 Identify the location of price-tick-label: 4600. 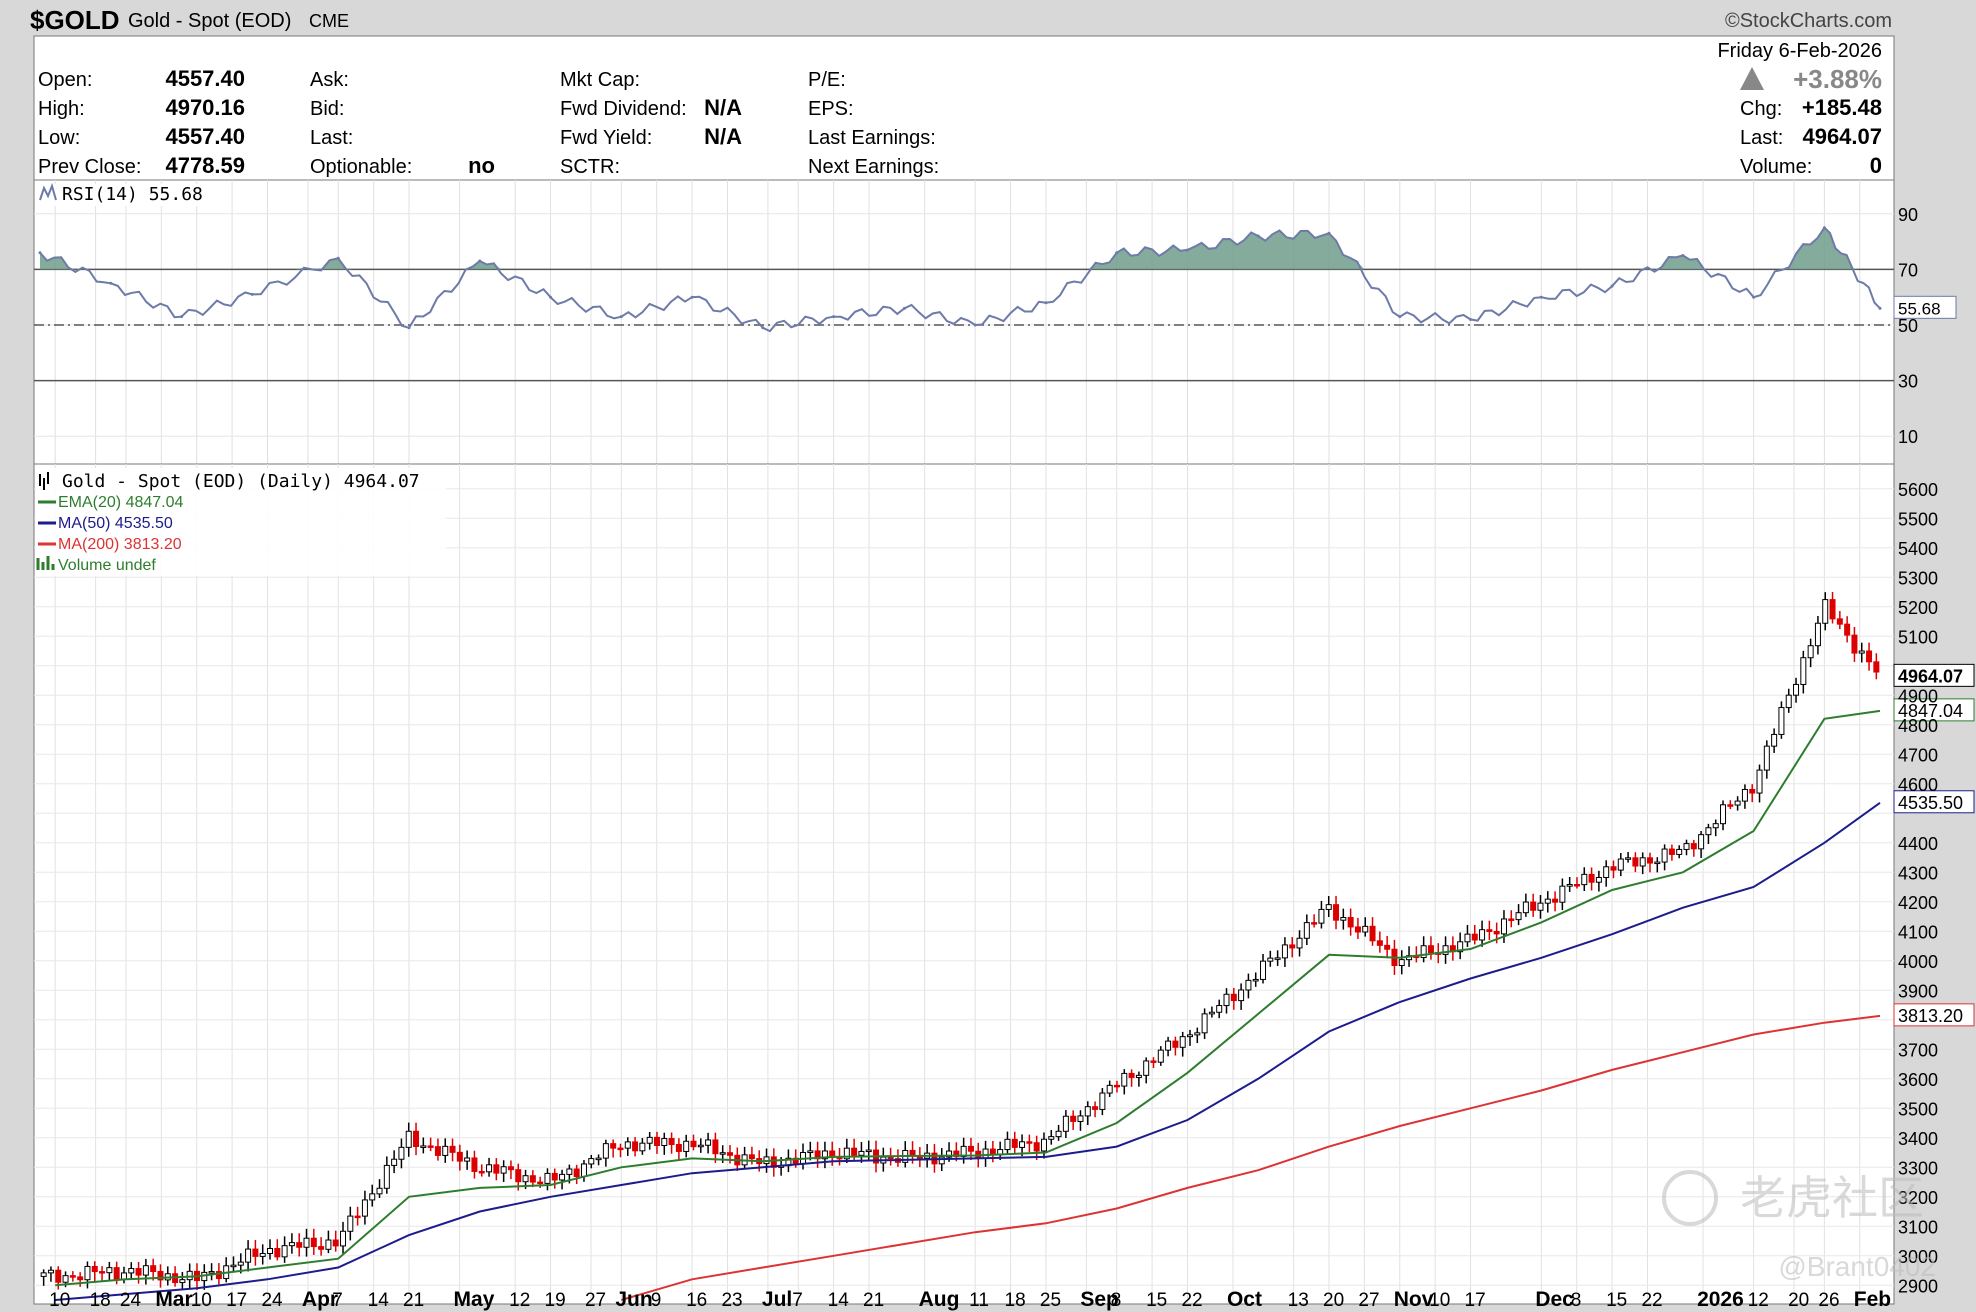
(1918, 785).